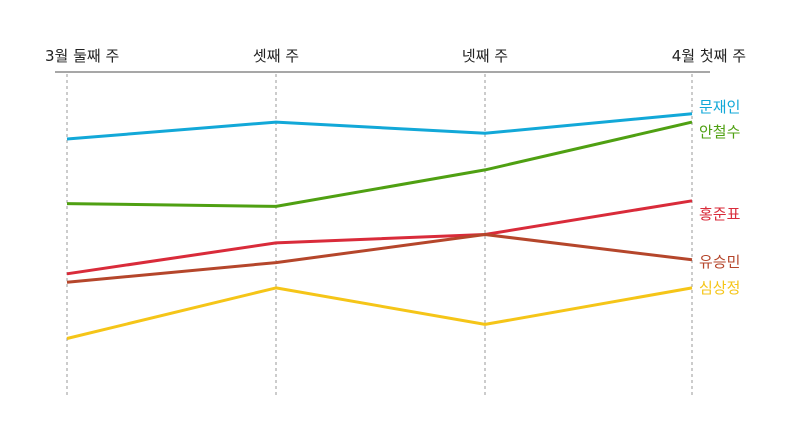 This screenshot has width=800, height=438. Describe the element at coordinates (720, 214) in the screenshot. I see `series-label: 홍준표` at that location.